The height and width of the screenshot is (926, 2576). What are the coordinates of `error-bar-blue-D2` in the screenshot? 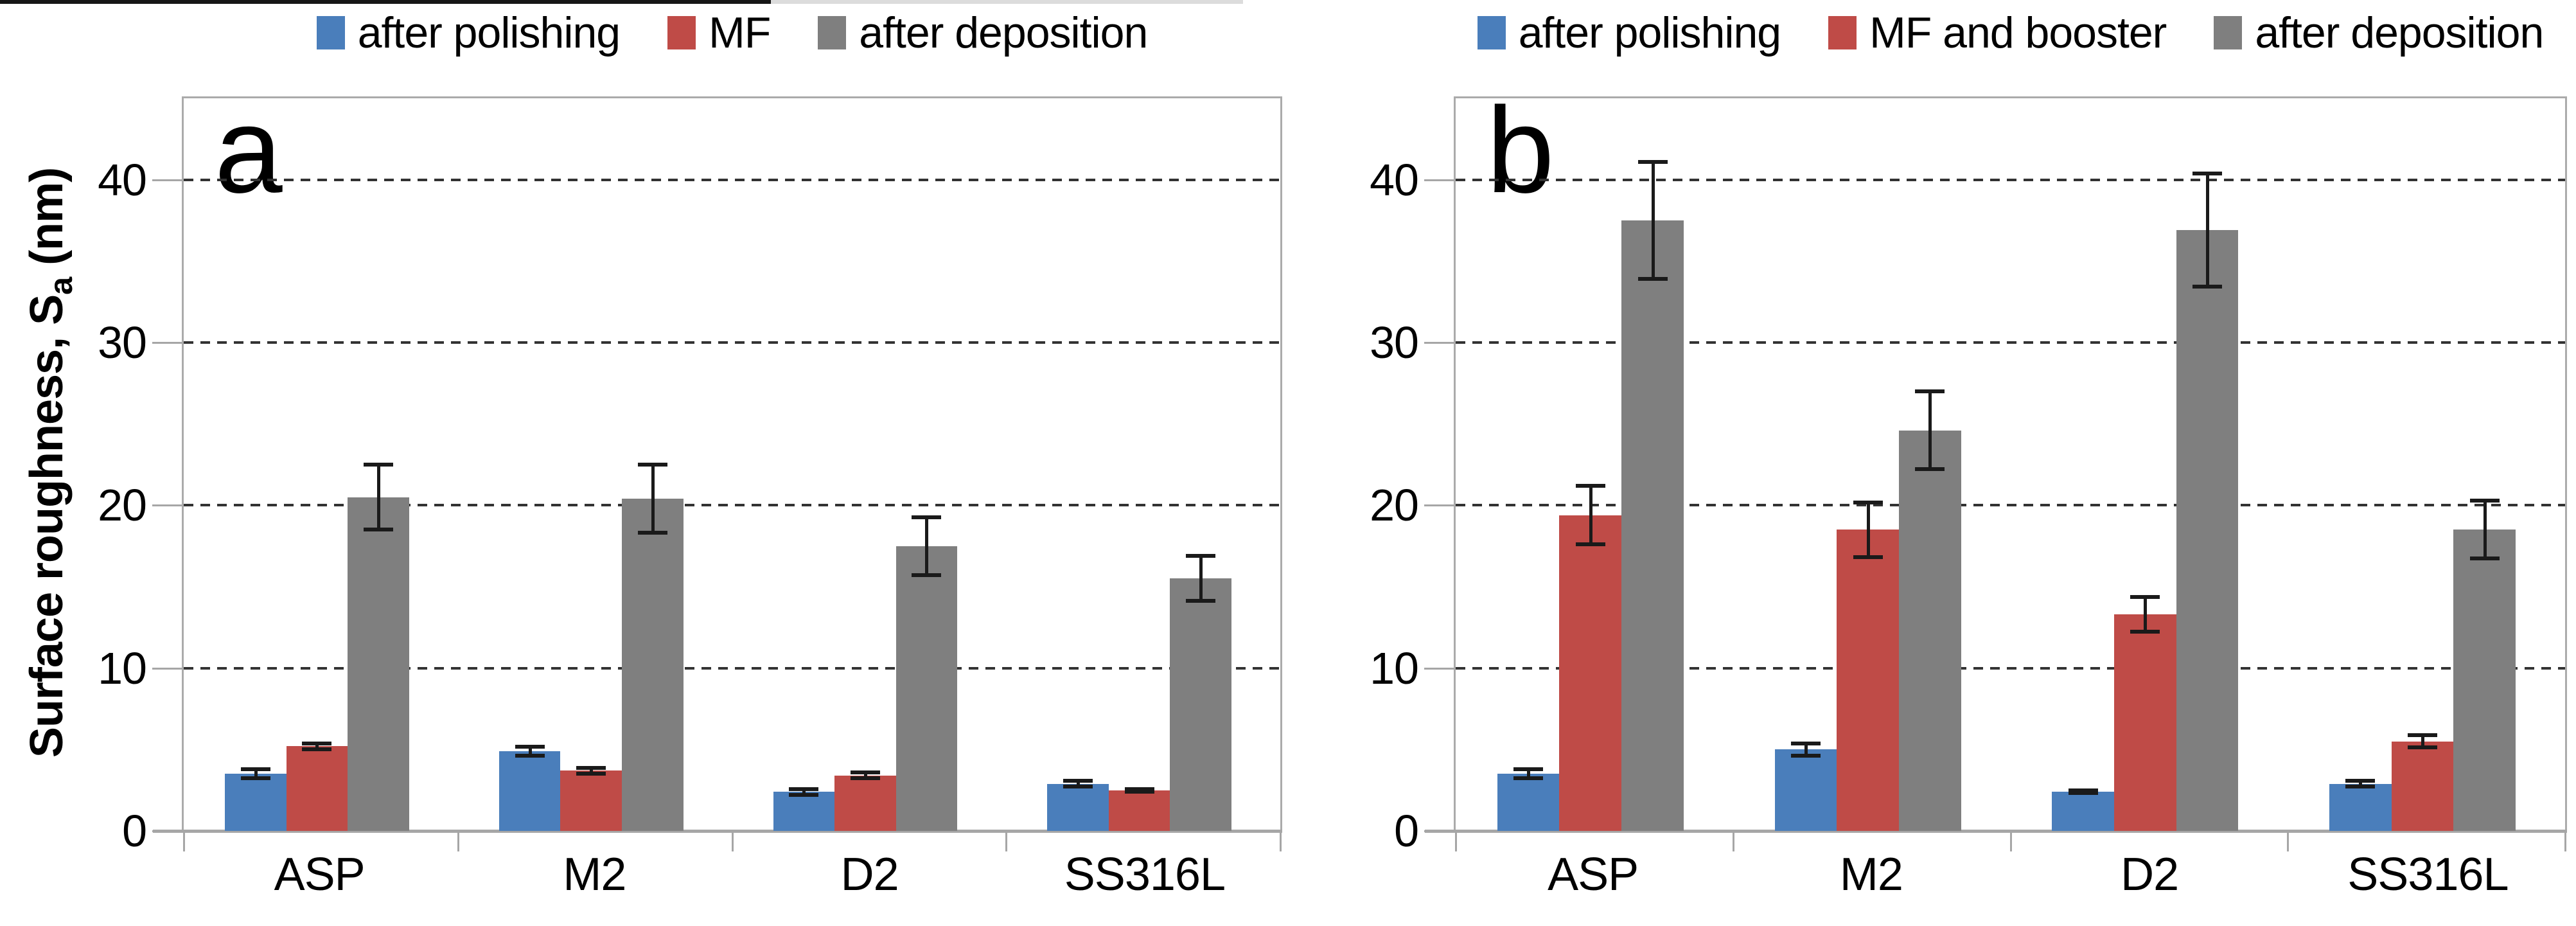 It's located at (2083, 792).